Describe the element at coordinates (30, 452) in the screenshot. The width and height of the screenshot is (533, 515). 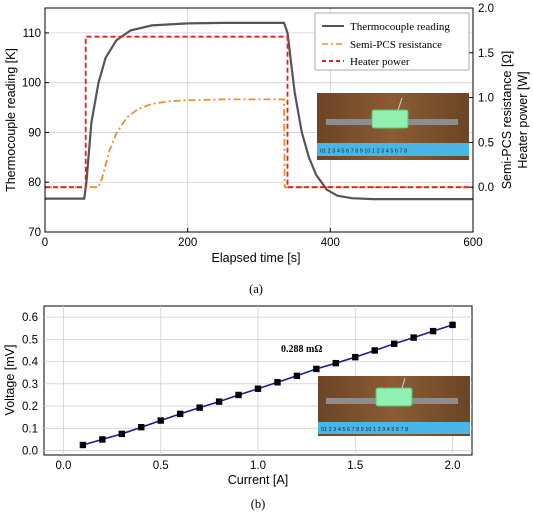
I see `panel-b-y-tick-label: 0.0` at that location.